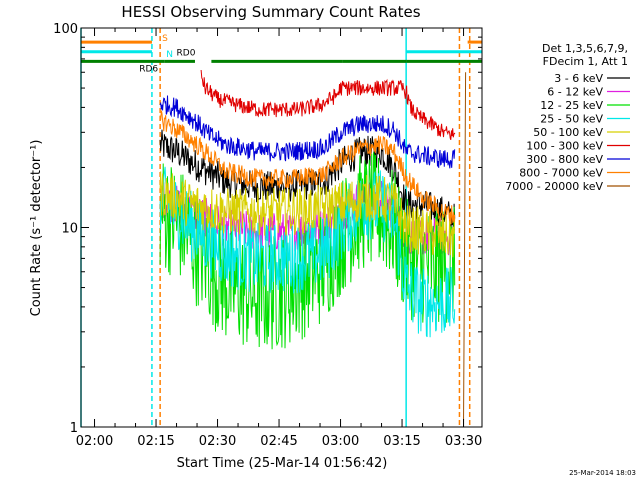 Image resolution: width=640 pixels, height=480 pixels. What do you see at coordinates (69, 229) in the screenshot?
I see `y-tick-label-2: 10` at bounding box center [69, 229].